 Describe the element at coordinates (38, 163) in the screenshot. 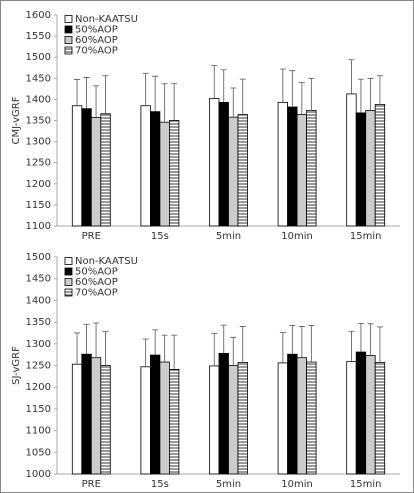

I see `y-tick-label: 1250` at that location.